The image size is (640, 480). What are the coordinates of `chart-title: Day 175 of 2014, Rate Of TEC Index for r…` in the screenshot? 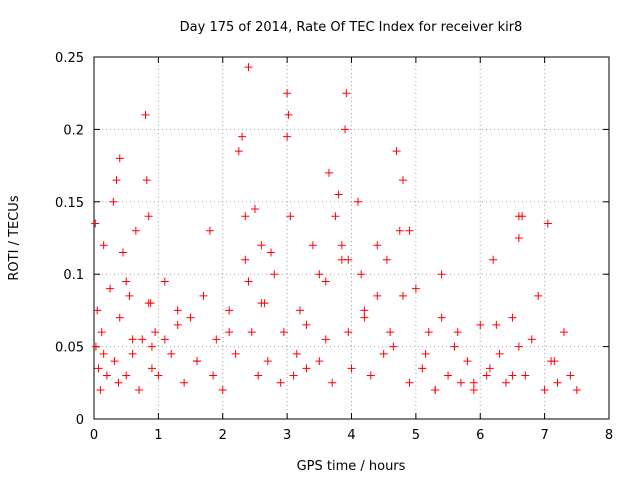 It's located at (351, 27).